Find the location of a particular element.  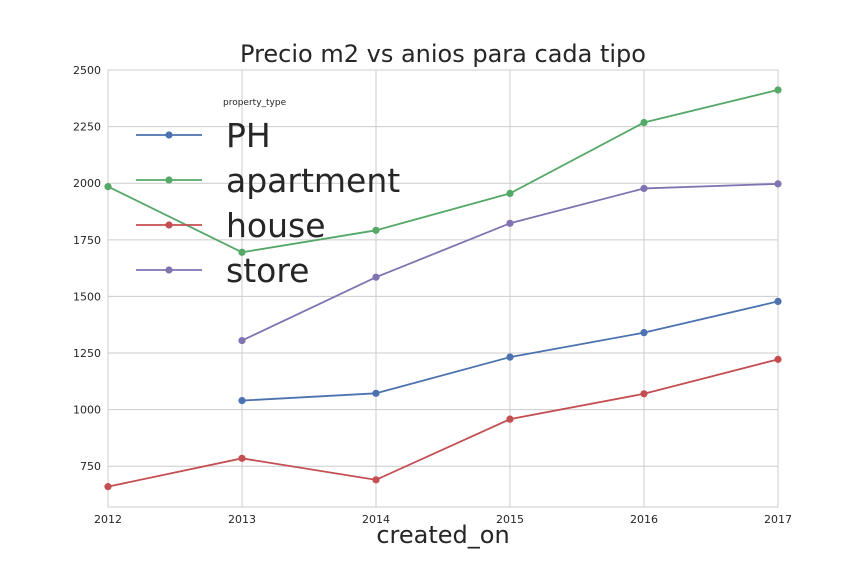

legend: property_type PH apartment house store is located at coordinates (268, 194).